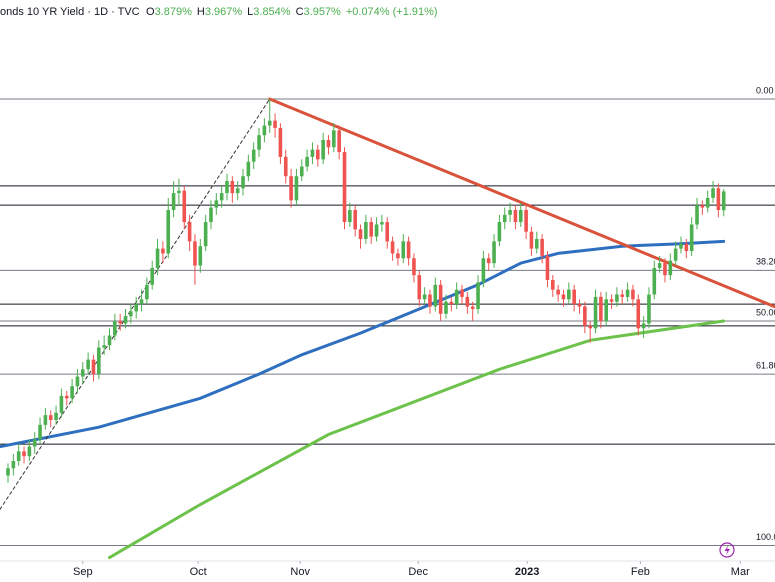 The image size is (775, 582). I want to click on quote-change: +0.074% (+1.91%), so click(392, 12).